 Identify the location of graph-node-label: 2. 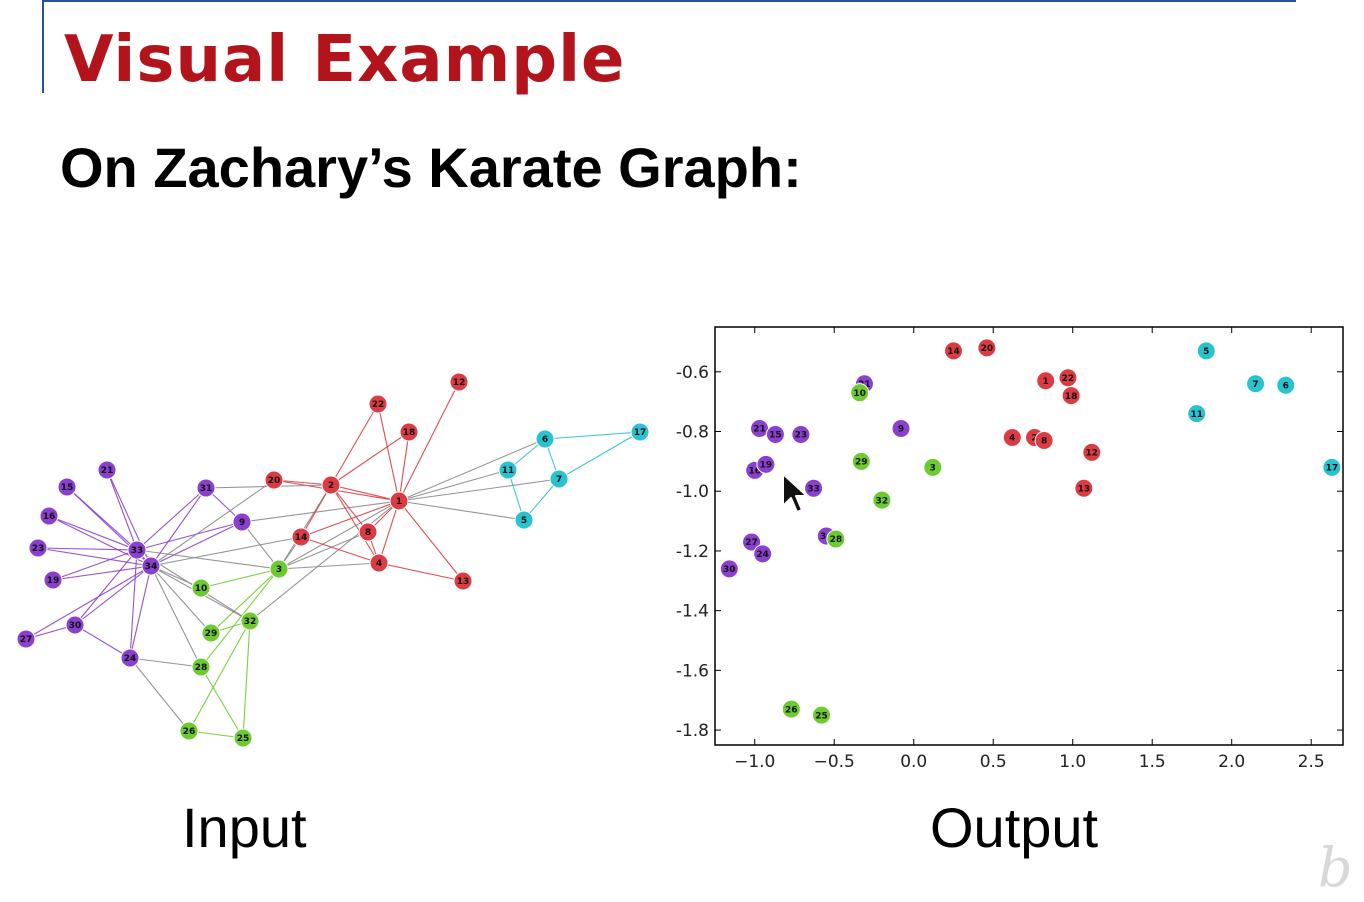
(331, 486).